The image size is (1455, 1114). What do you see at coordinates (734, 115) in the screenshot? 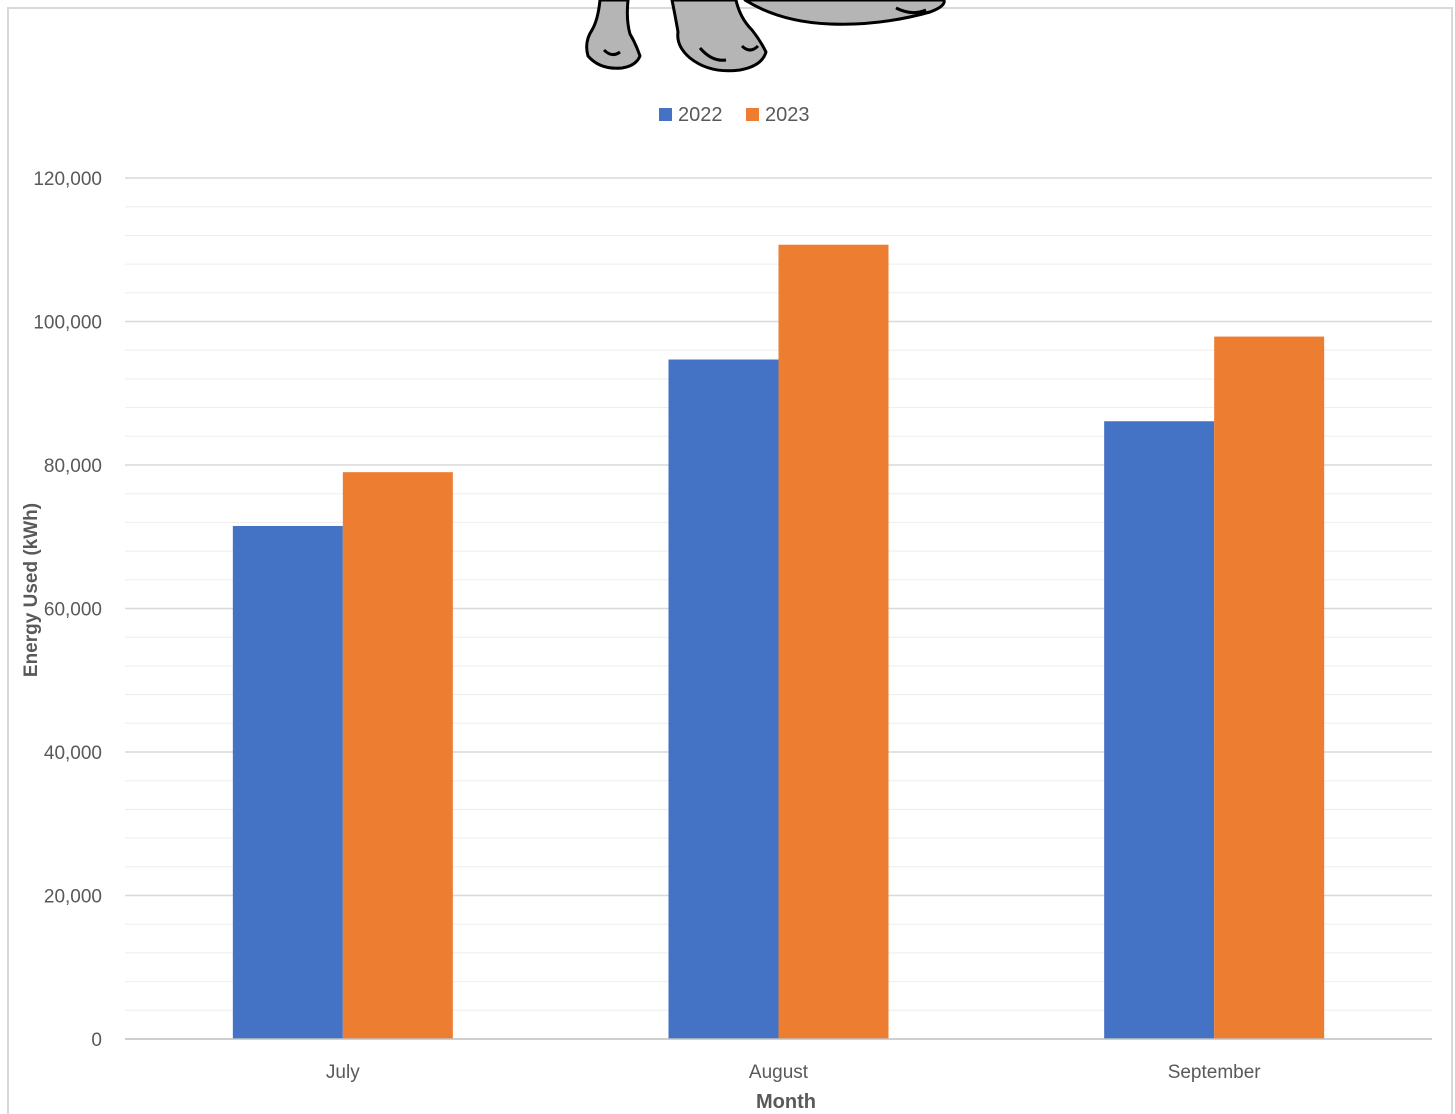
I see `legend: 2022 2023` at bounding box center [734, 115].